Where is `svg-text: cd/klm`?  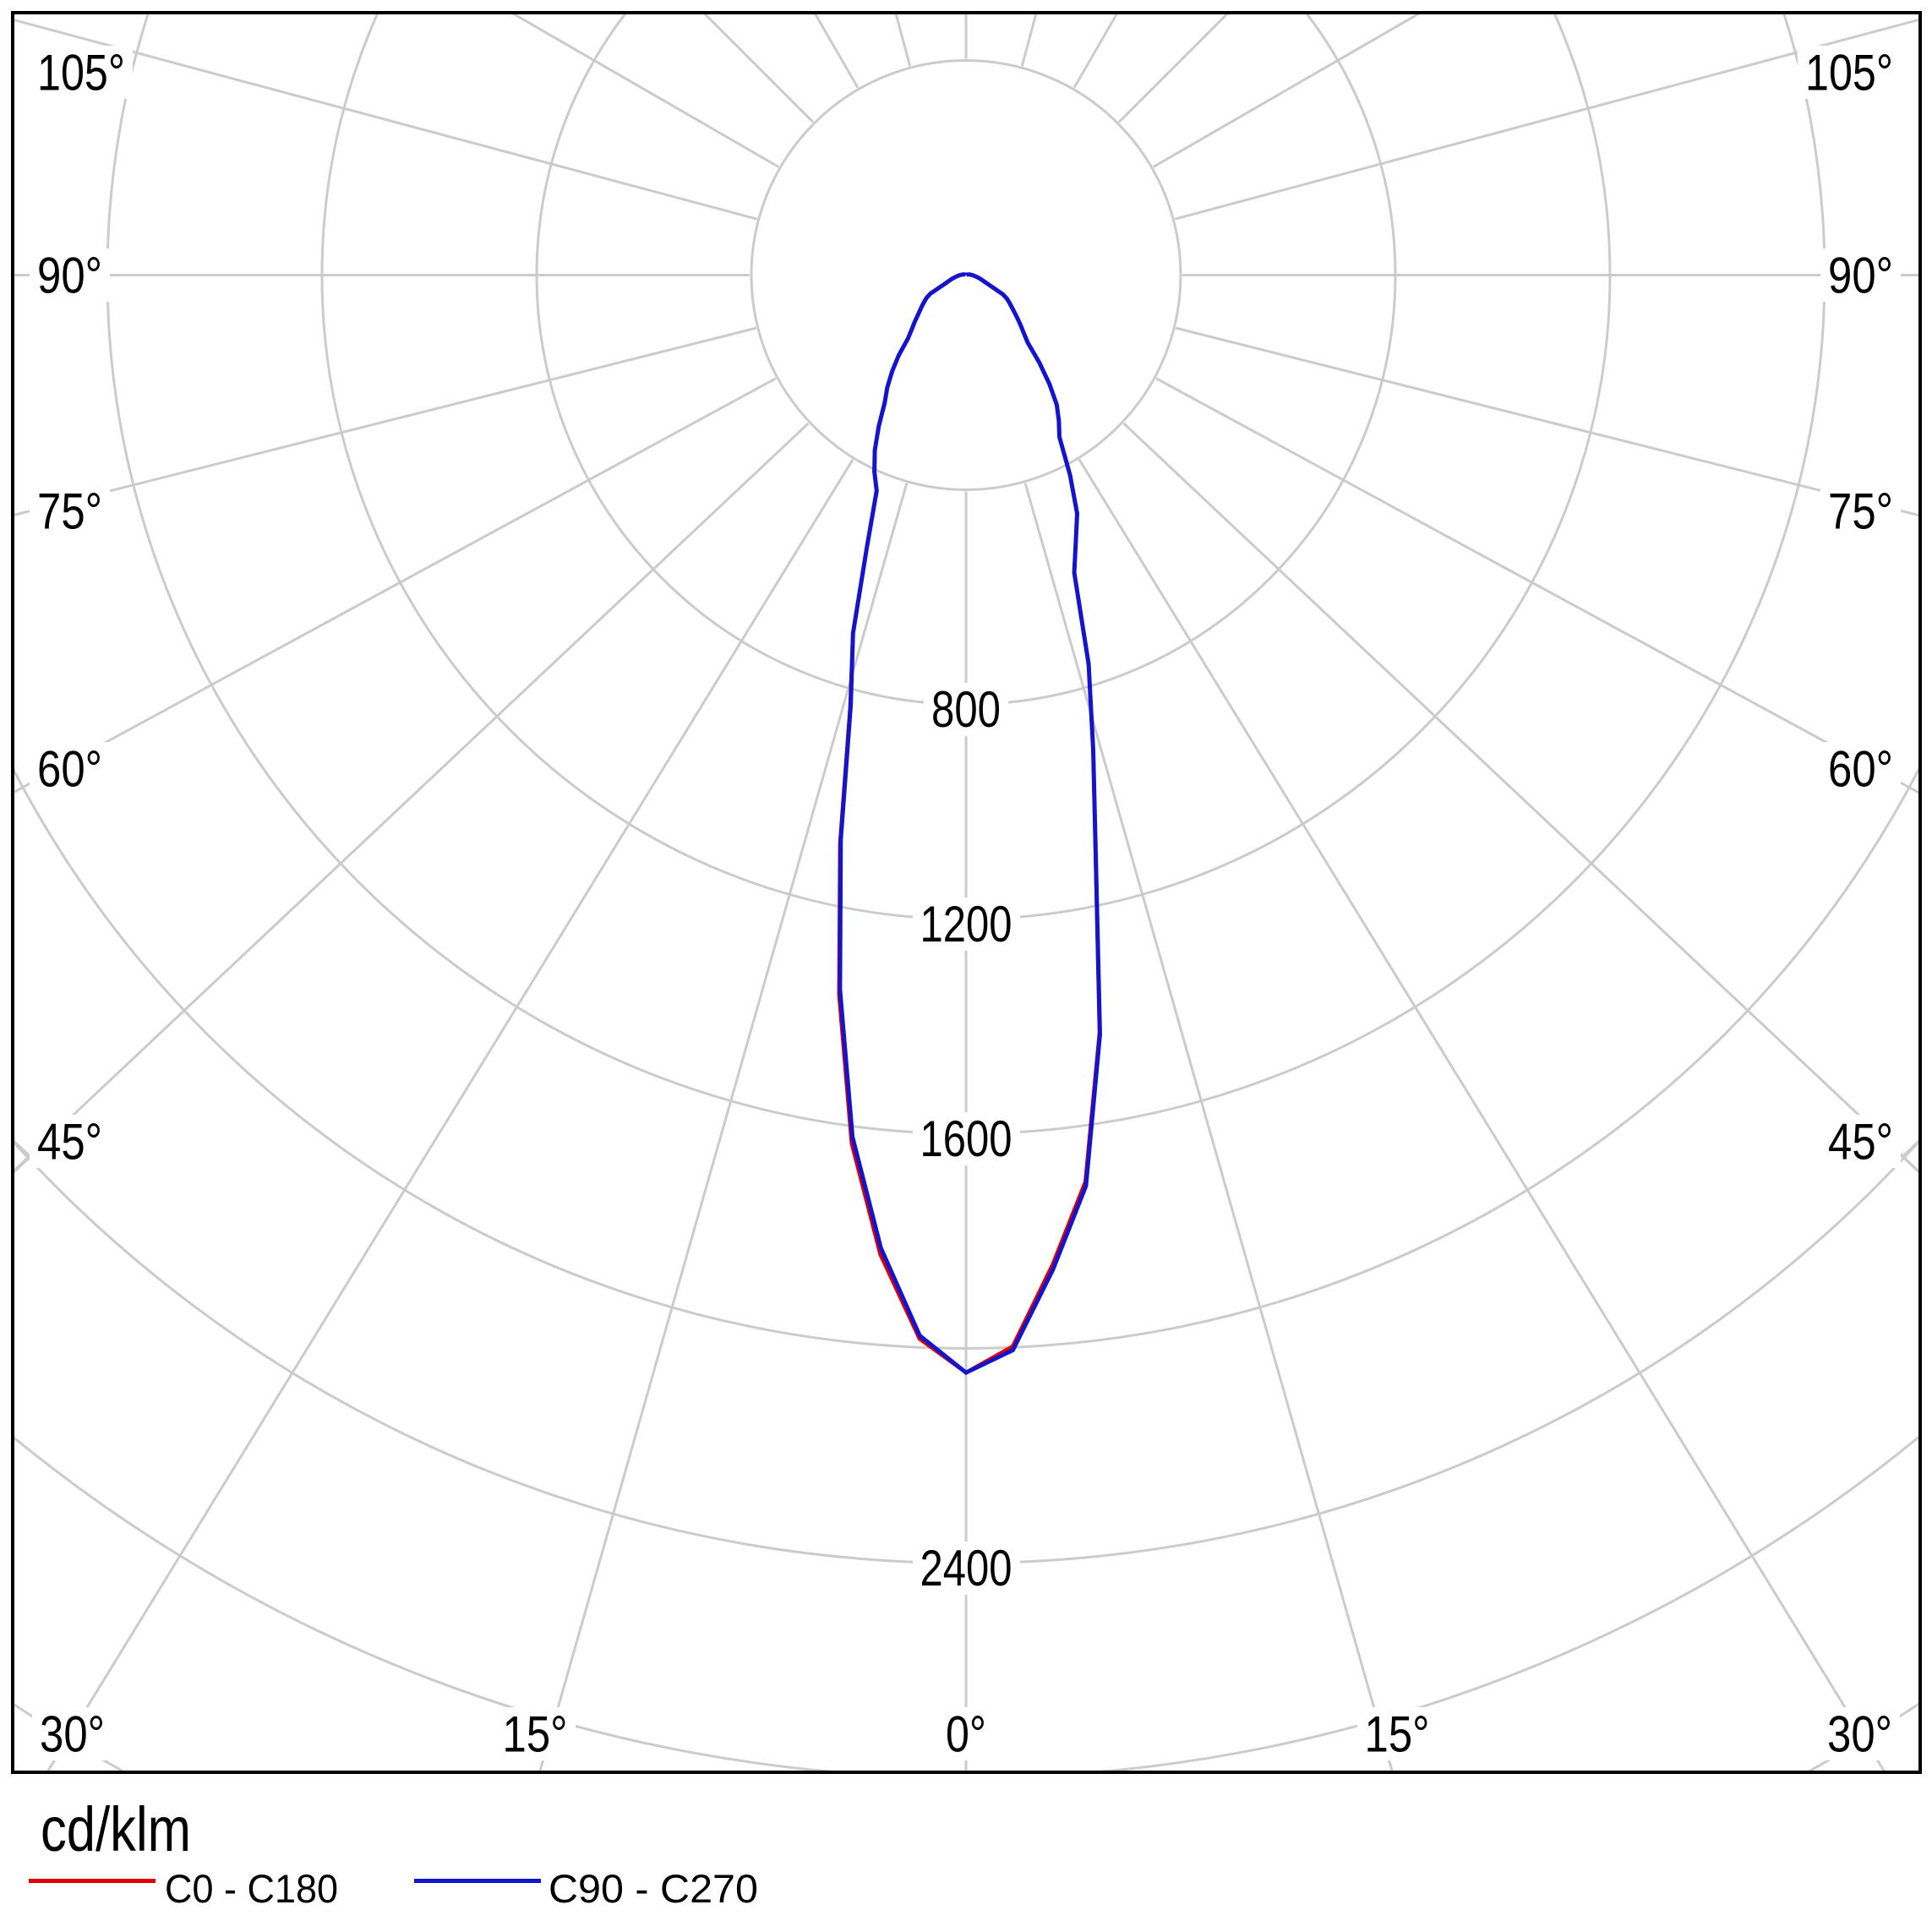 svg-text: cd/klm is located at coordinates (116, 1829).